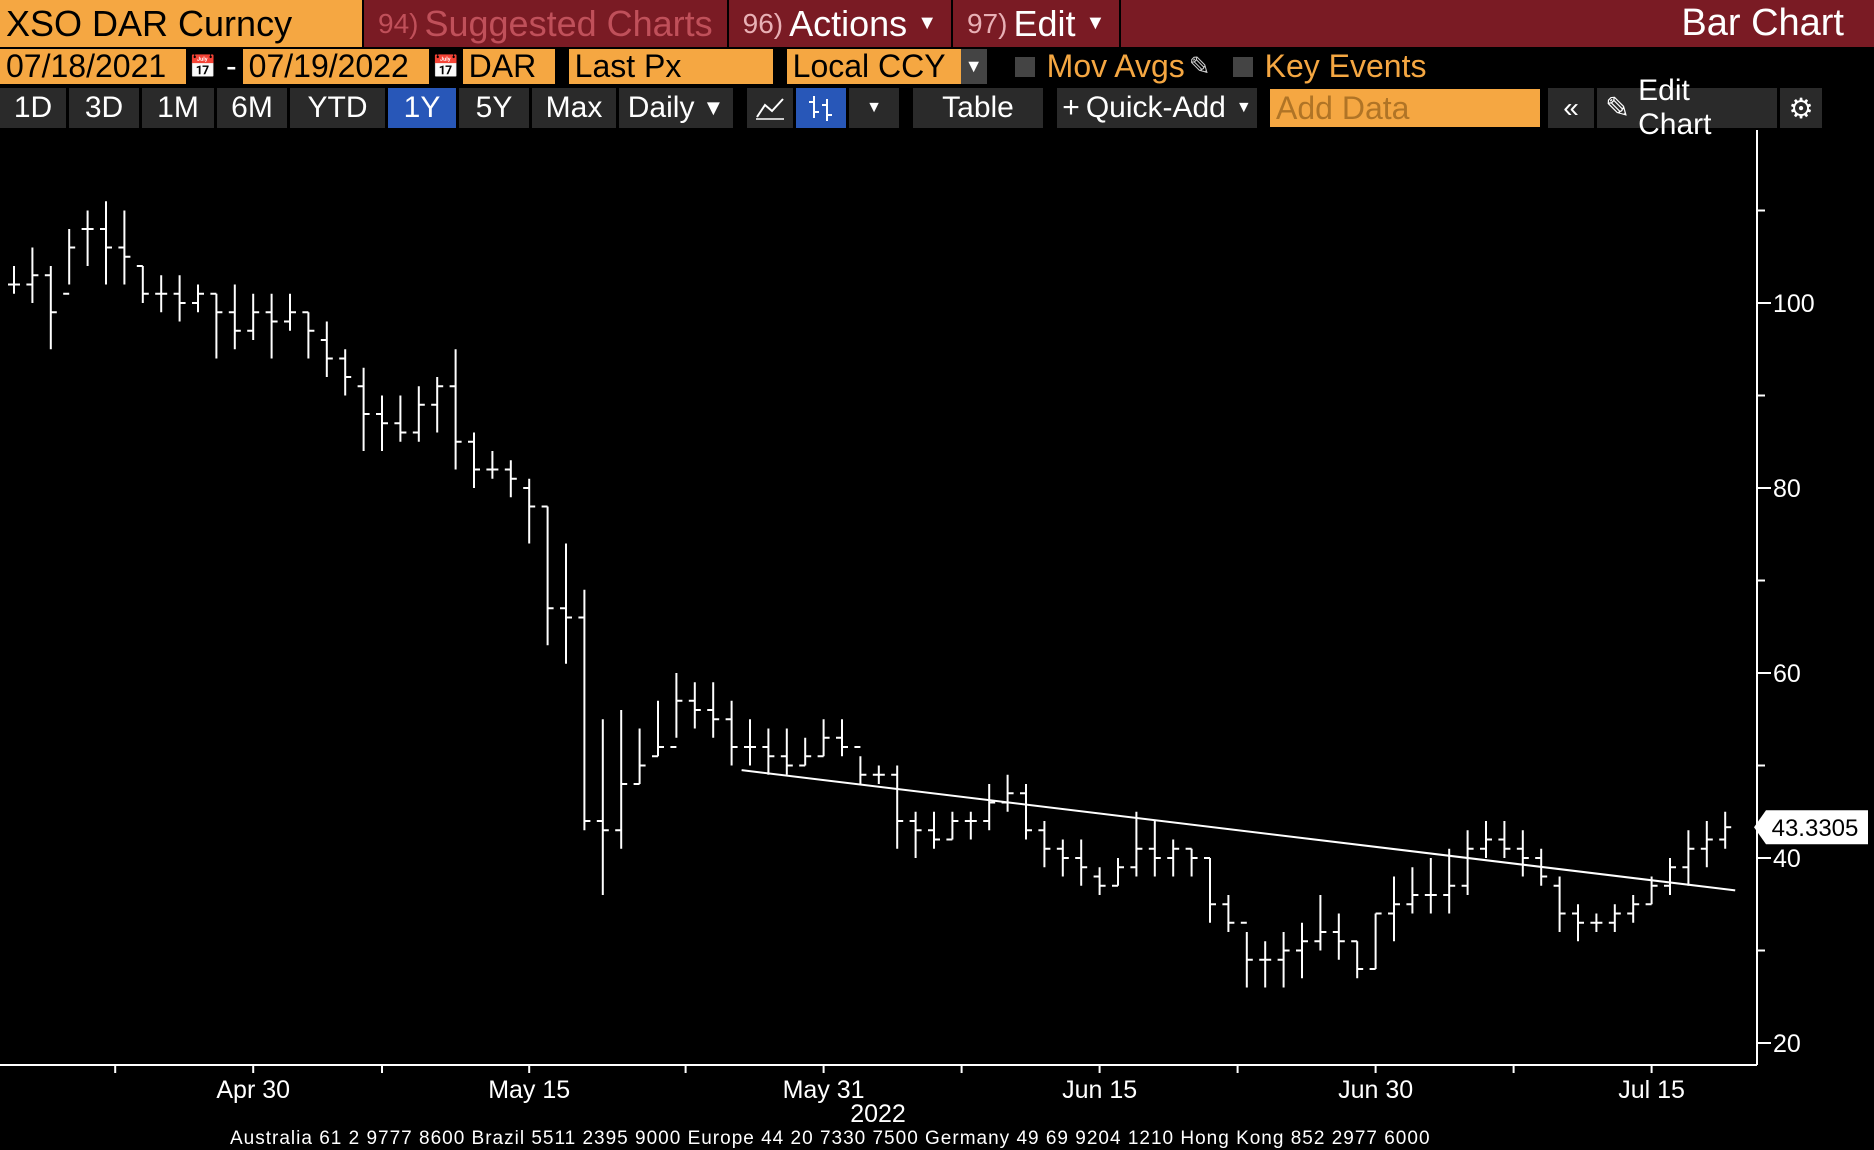  What do you see at coordinates (1762, 23) in the screenshot?
I see `chart-type-title: Bar Chart` at bounding box center [1762, 23].